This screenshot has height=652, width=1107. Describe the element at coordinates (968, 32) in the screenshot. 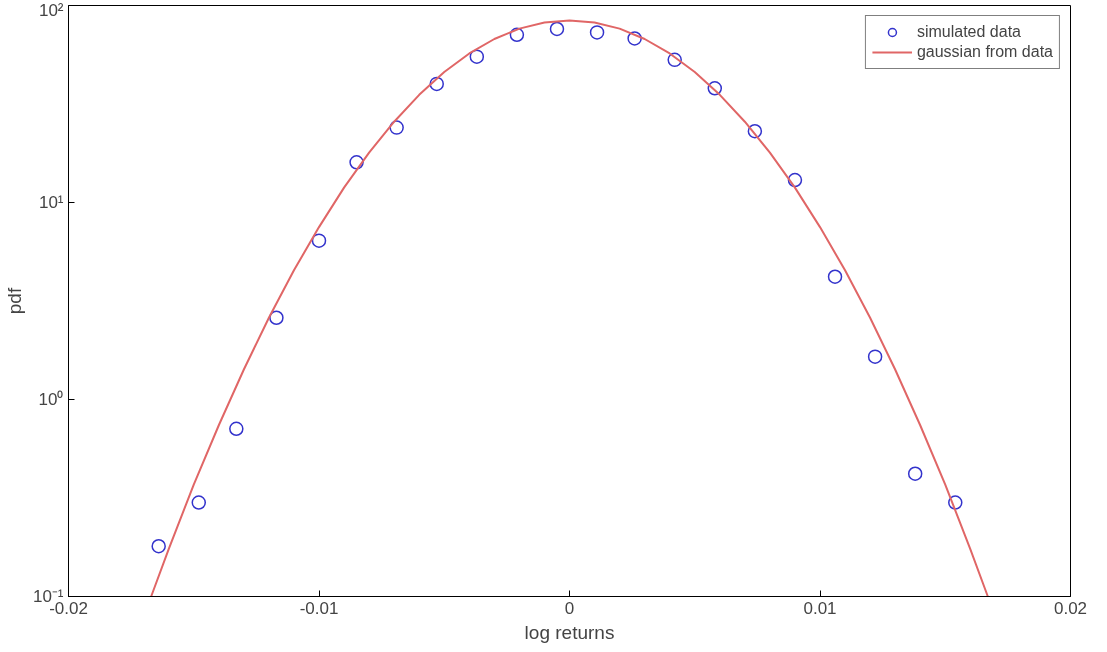

I see `legend-label: simulated data` at that location.